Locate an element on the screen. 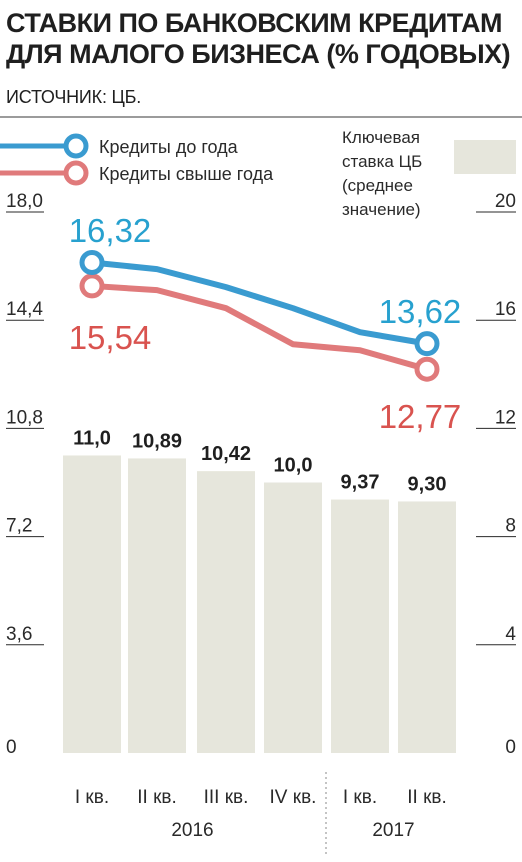 The height and width of the screenshot is (862, 522). legend-label-key-rate-2: ставка ЦБ is located at coordinates (382, 161).